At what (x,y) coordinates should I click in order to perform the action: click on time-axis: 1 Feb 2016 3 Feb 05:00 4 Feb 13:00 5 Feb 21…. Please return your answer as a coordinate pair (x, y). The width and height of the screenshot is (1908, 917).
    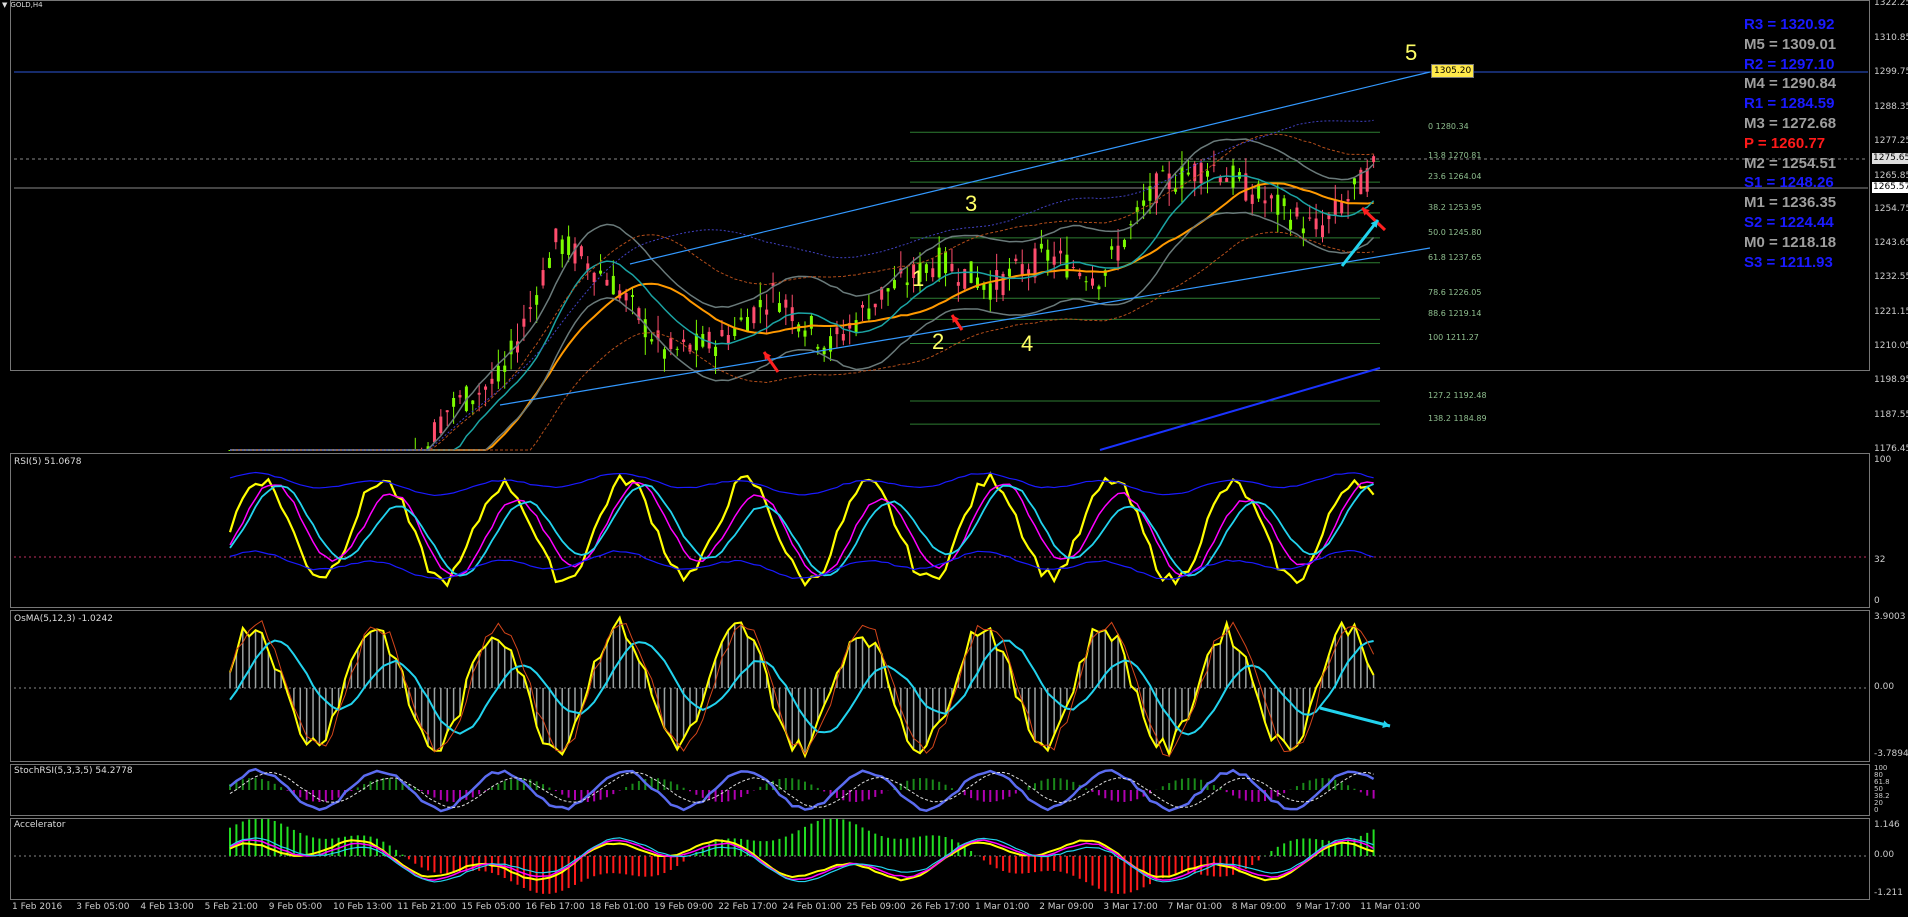
    Looking at the image, I should click on (954, 908).